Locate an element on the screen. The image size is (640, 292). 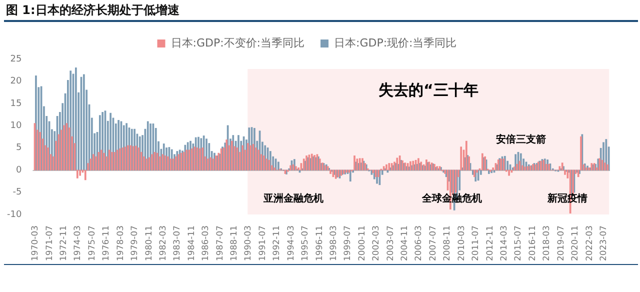
x-tick-label: 1995-07 is located at coordinates (305, 243).